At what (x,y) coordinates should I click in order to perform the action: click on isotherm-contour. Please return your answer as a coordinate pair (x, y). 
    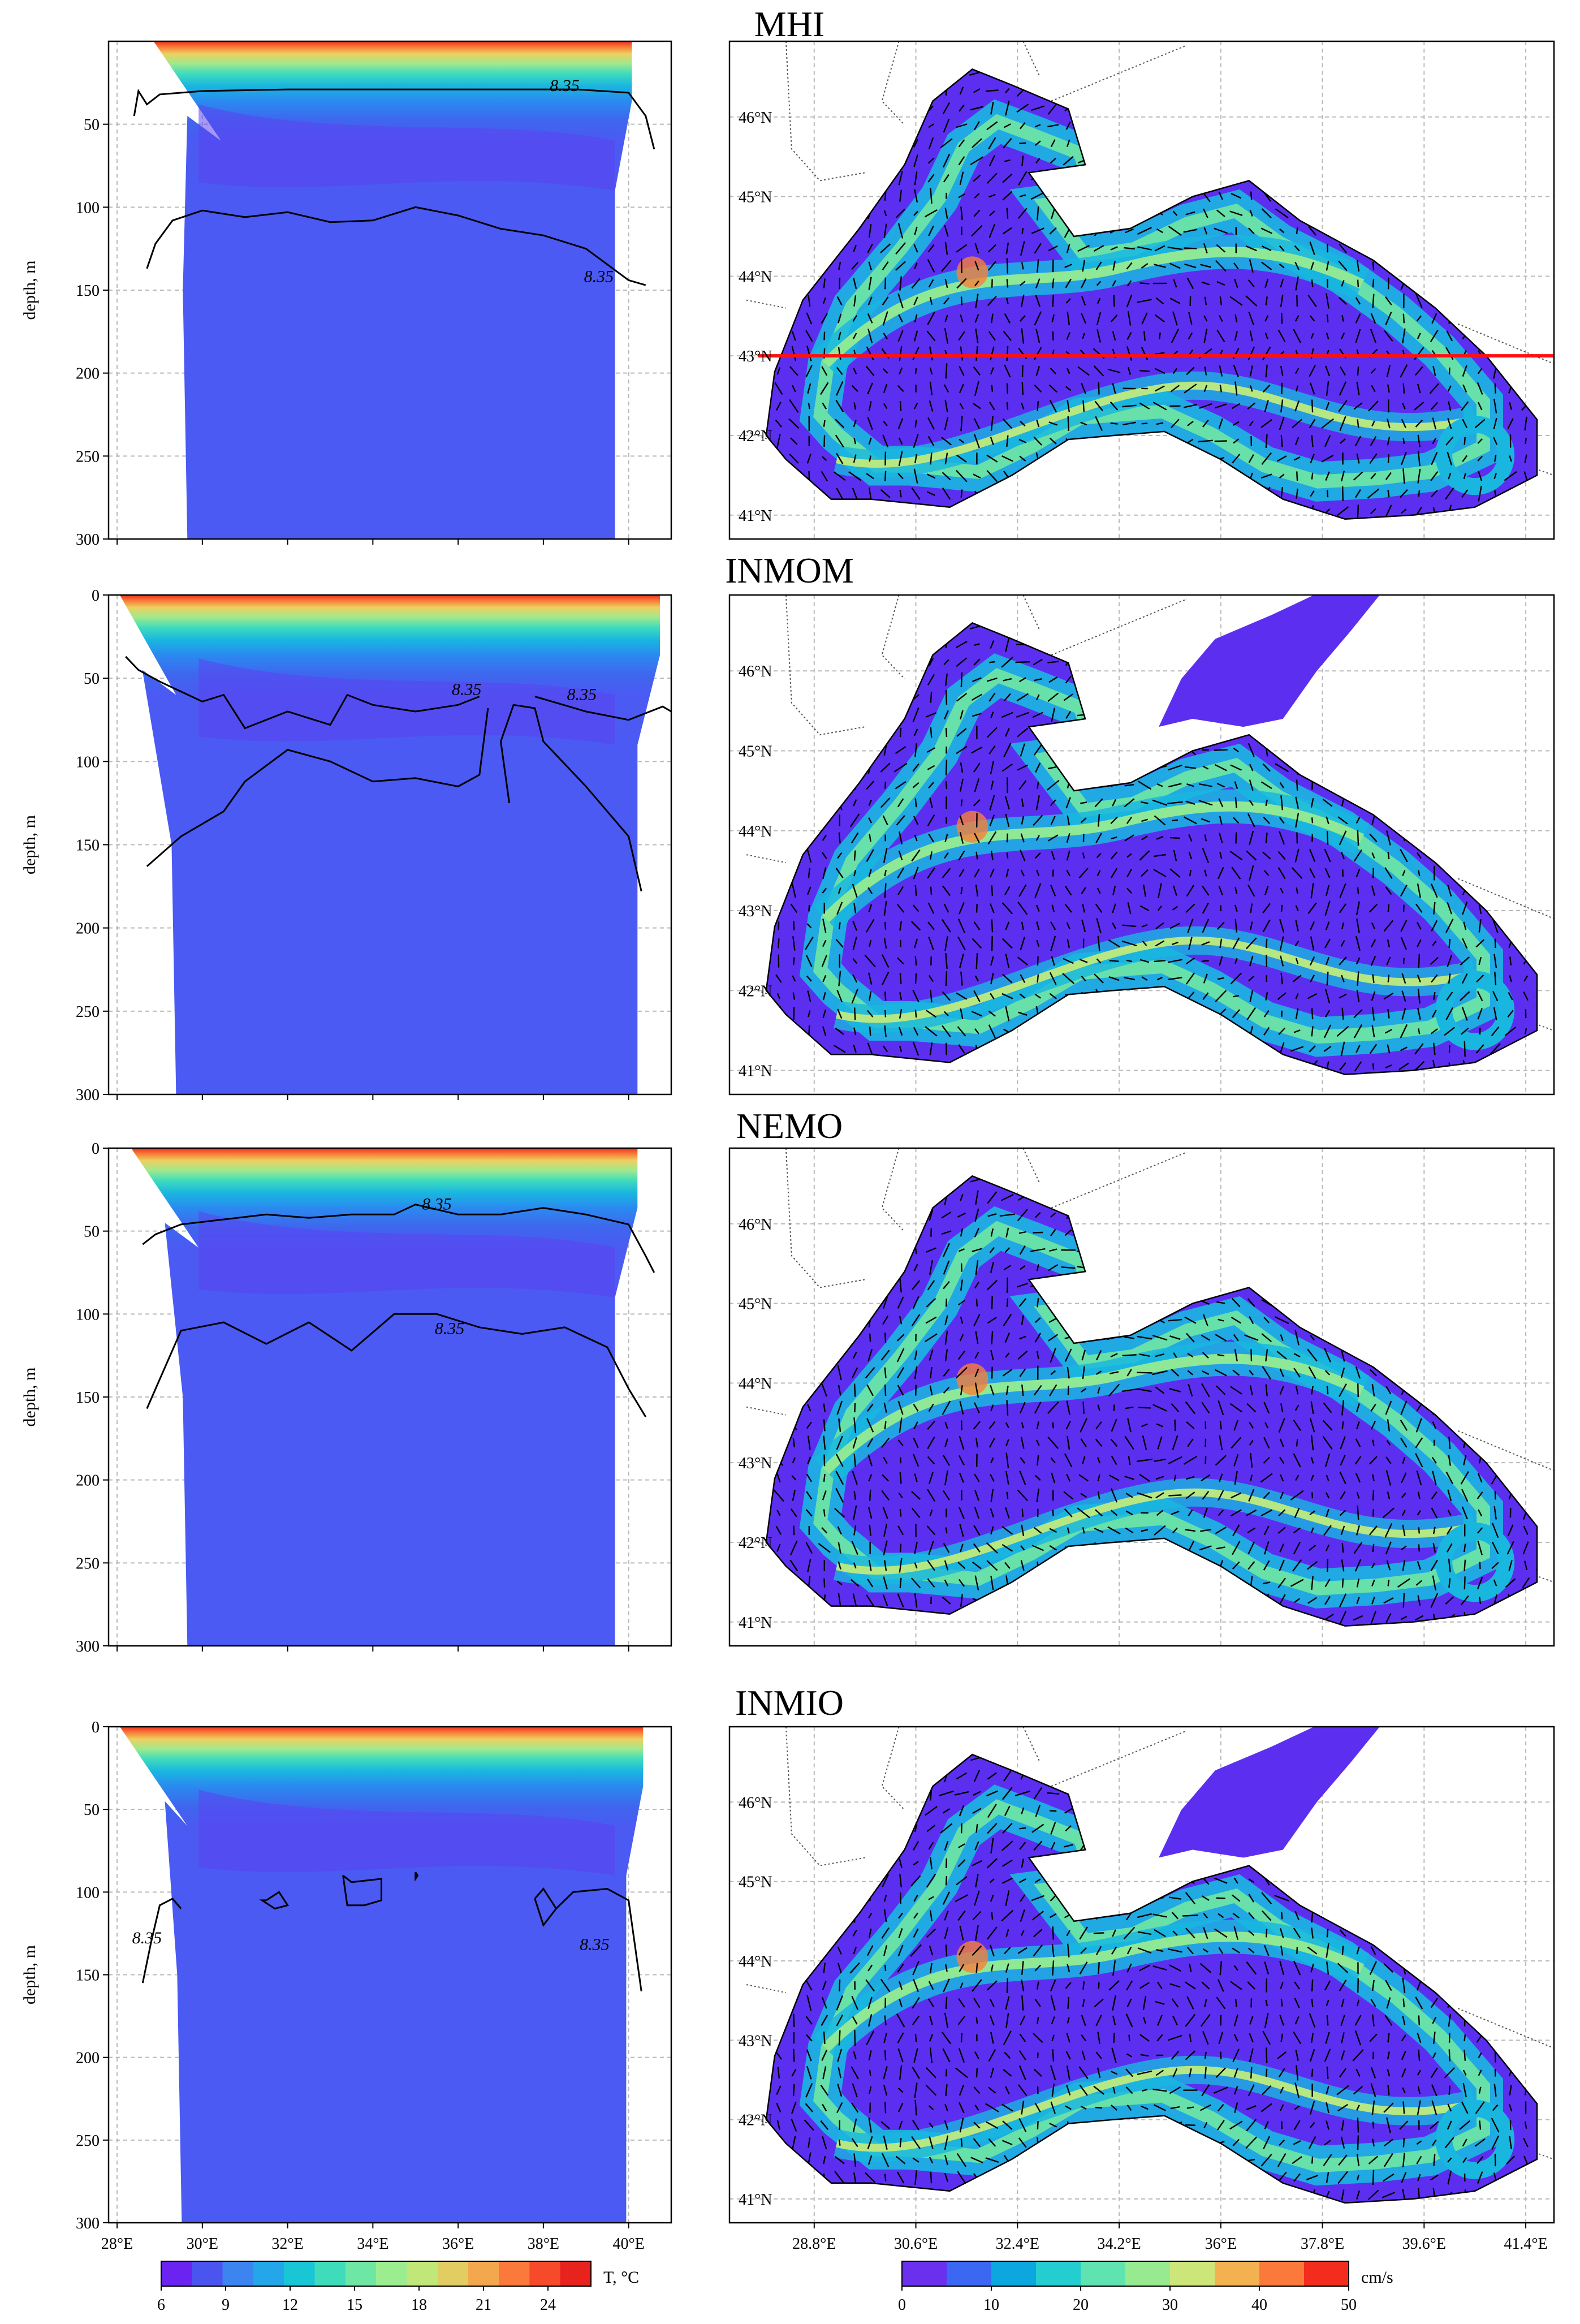
    Looking at the image, I should click on (417, 1877).